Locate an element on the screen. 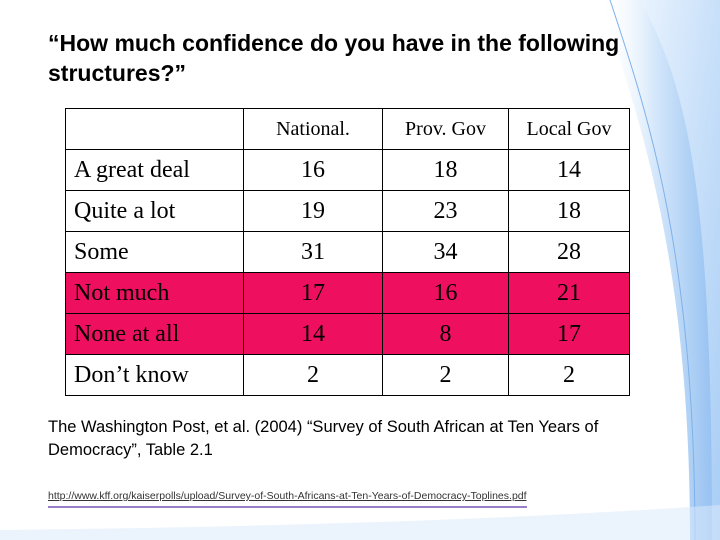 This screenshot has height=540, width=720. cell-prov-gov: 8 is located at coordinates (445, 334).